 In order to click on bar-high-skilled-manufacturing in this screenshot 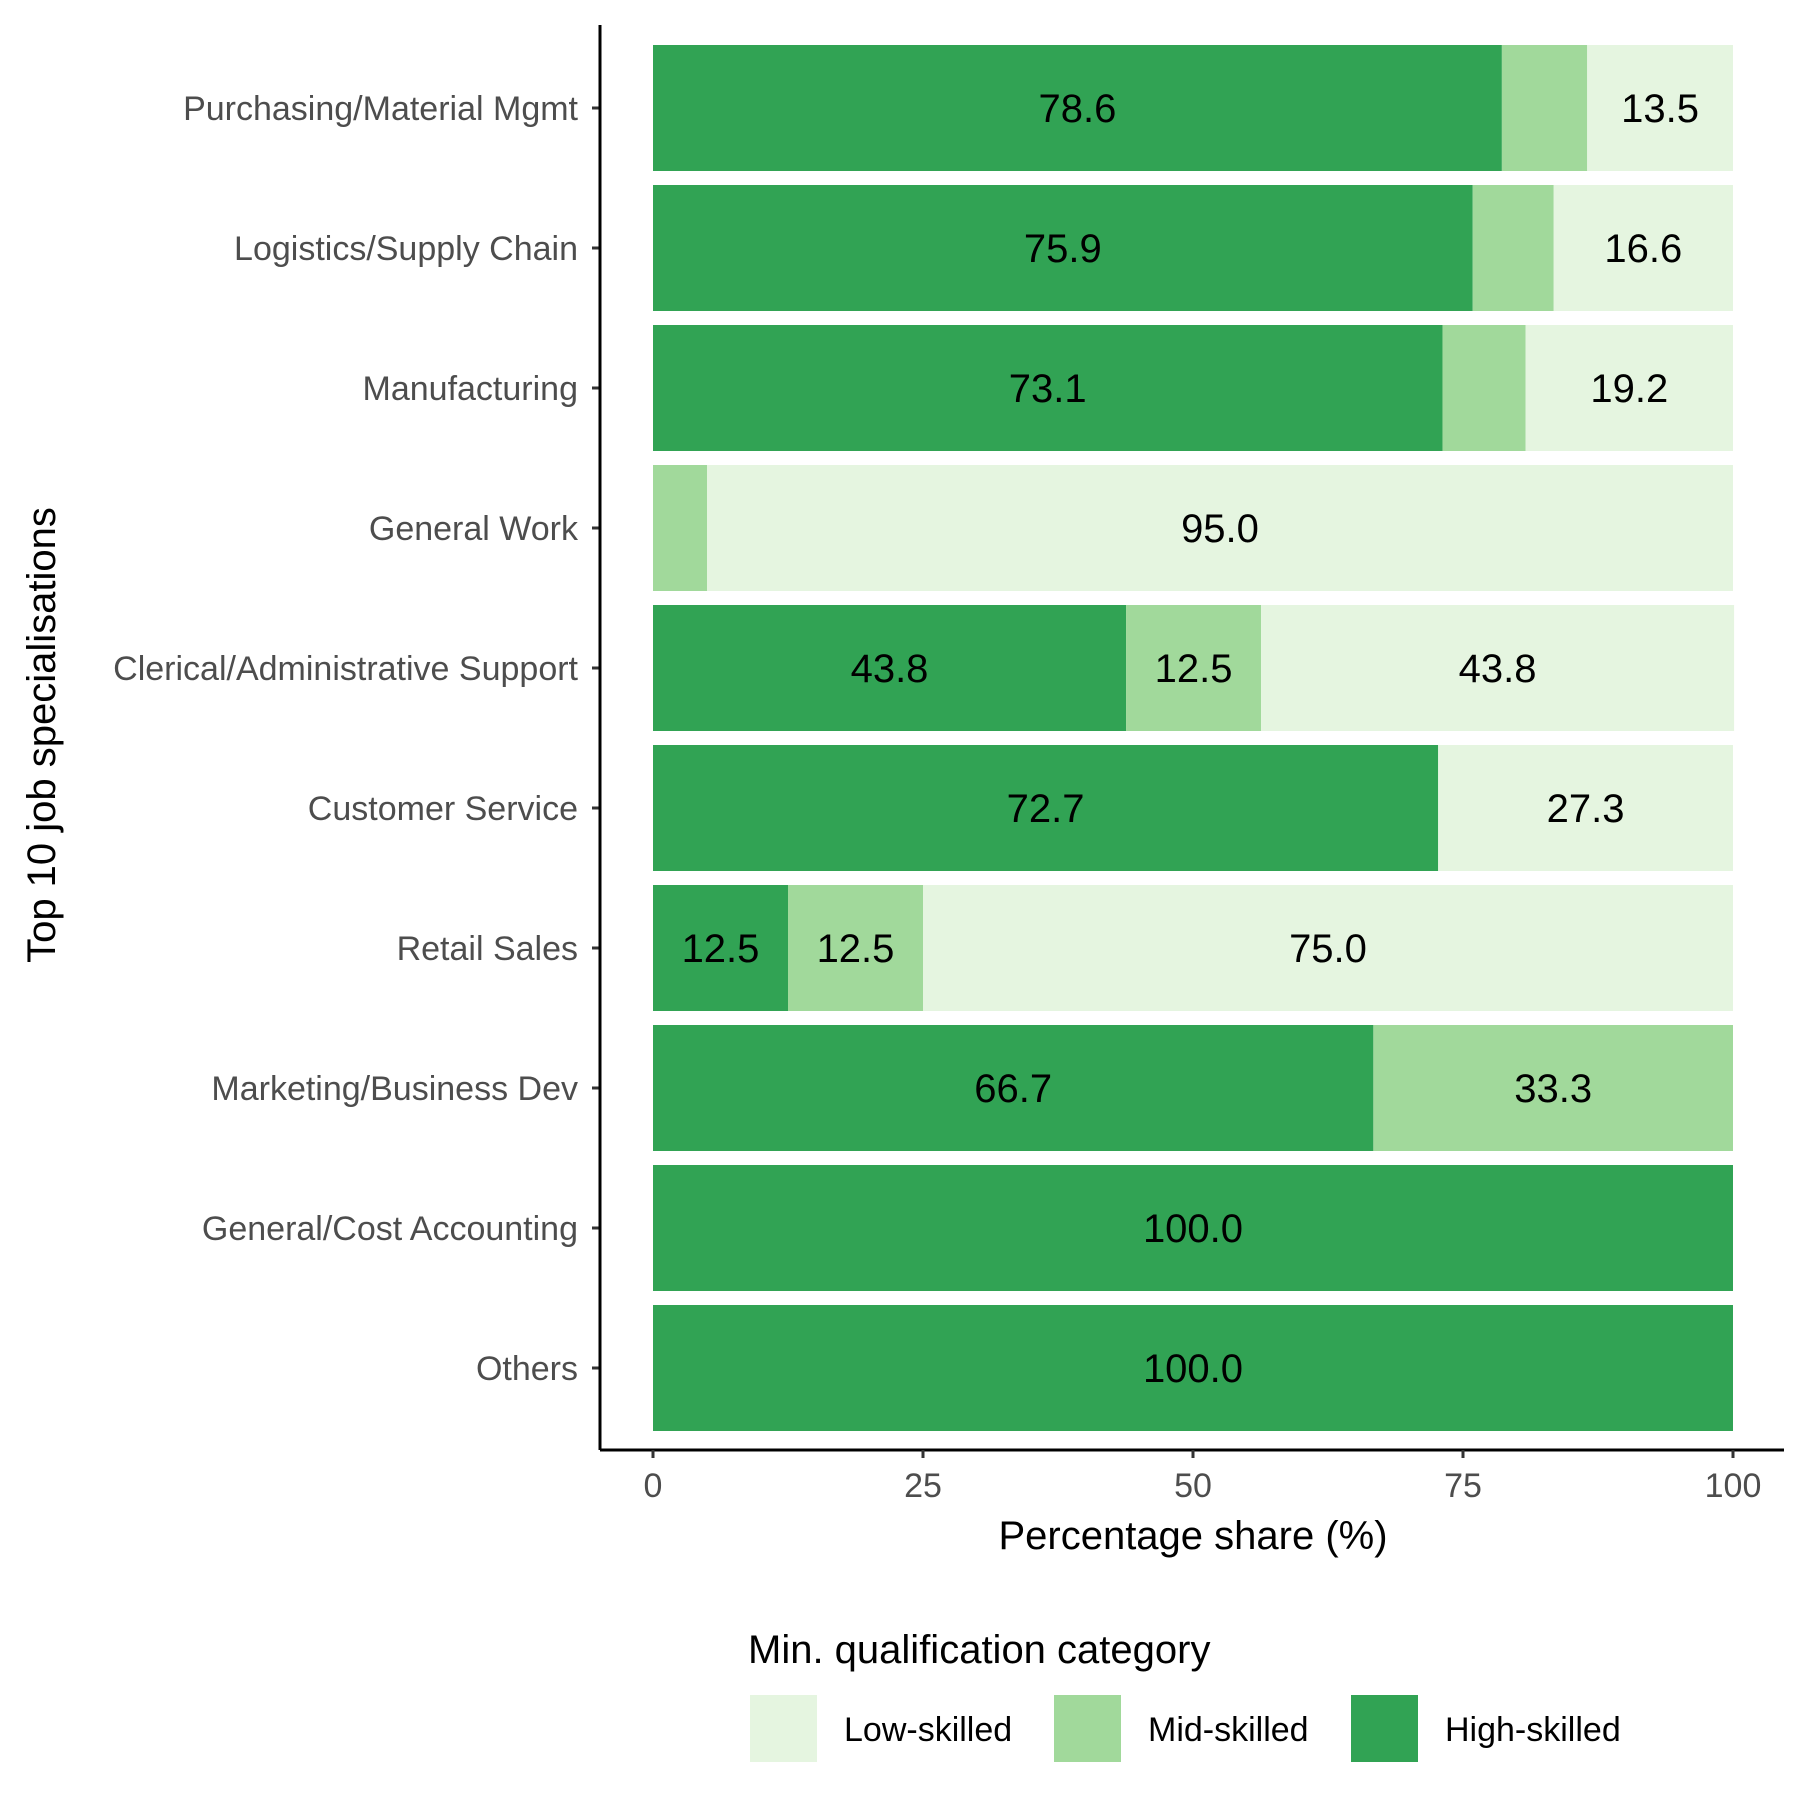, I will do `click(1048, 388)`.